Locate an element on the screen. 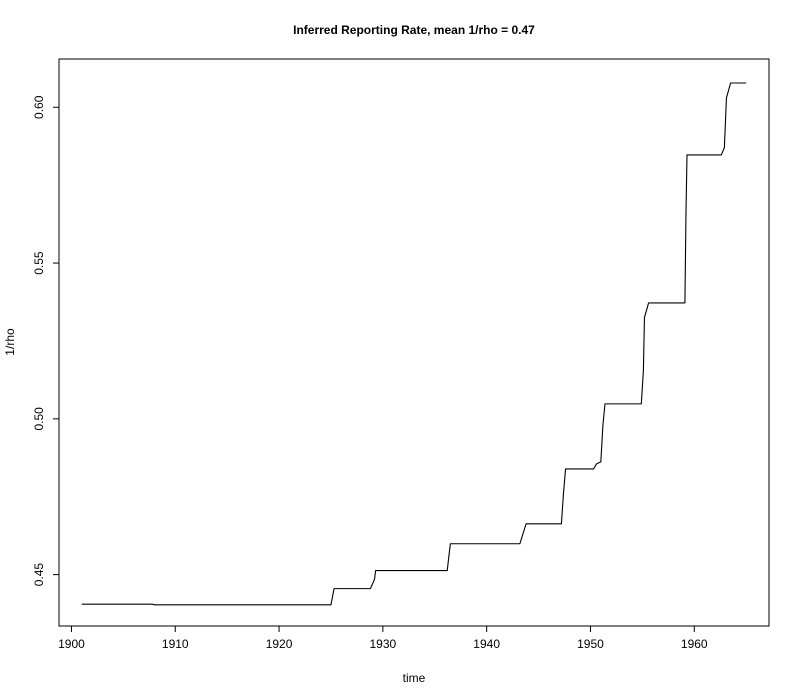 Image resolution: width=800 pixels, height=700 pixels. y-tick-label: 0.45 is located at coordinates (39, 575).